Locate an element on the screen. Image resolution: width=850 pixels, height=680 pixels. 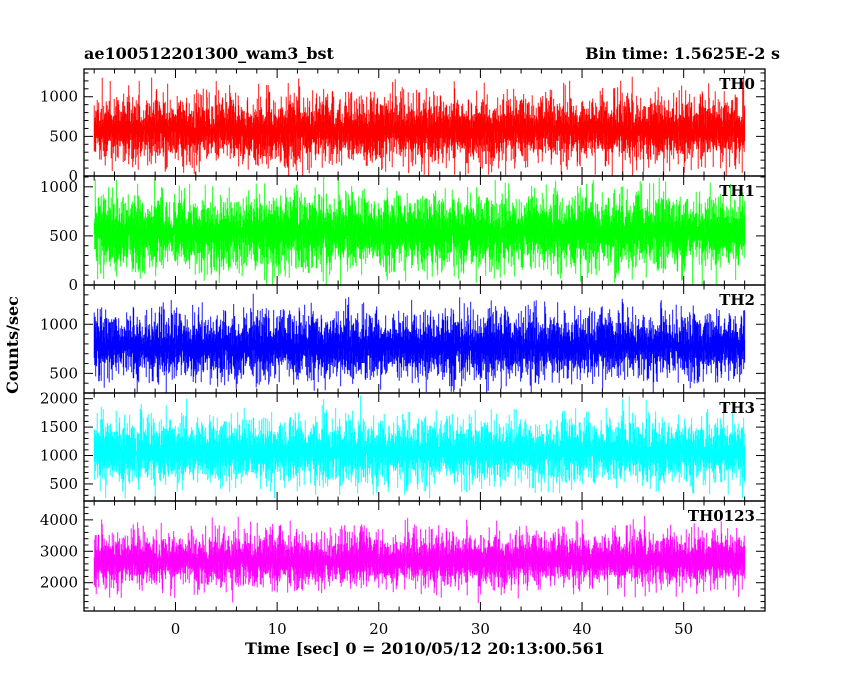
x-tick-label: 0 is located at coordinates (176, 629).